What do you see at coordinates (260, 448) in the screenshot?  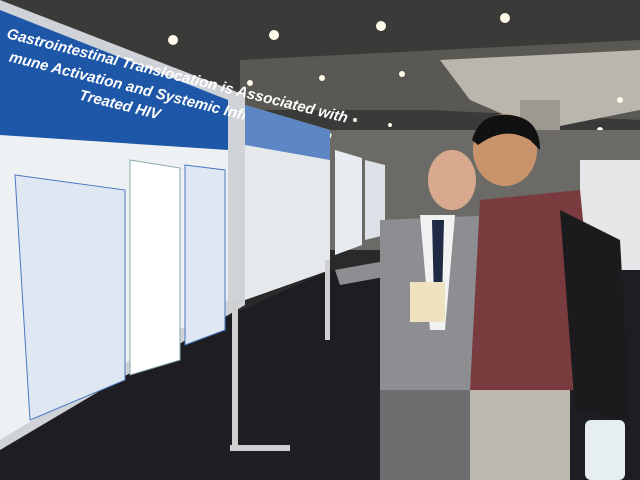 I see `board-foot` at bounding box center [260, 448].